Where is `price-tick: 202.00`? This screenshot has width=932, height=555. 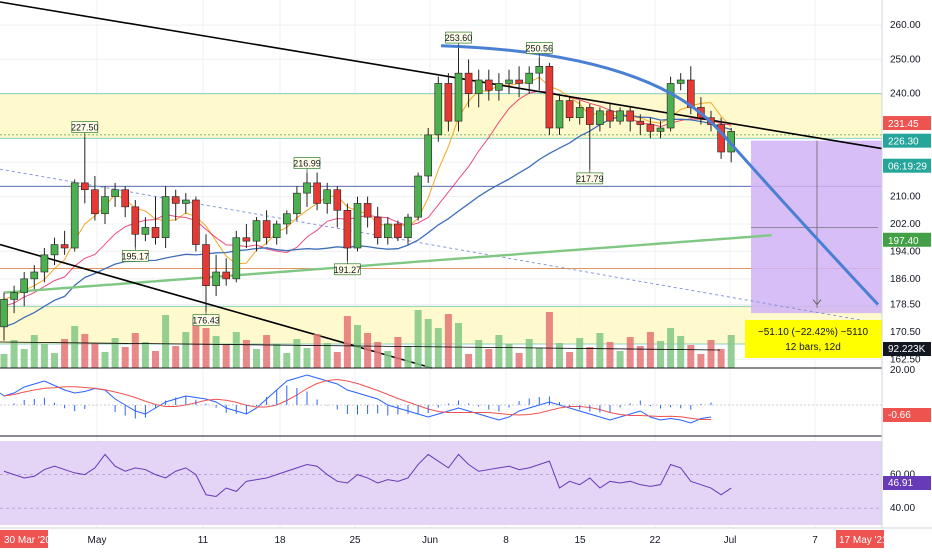
price-tick: 202.00 is located at coordinates (905, 224).